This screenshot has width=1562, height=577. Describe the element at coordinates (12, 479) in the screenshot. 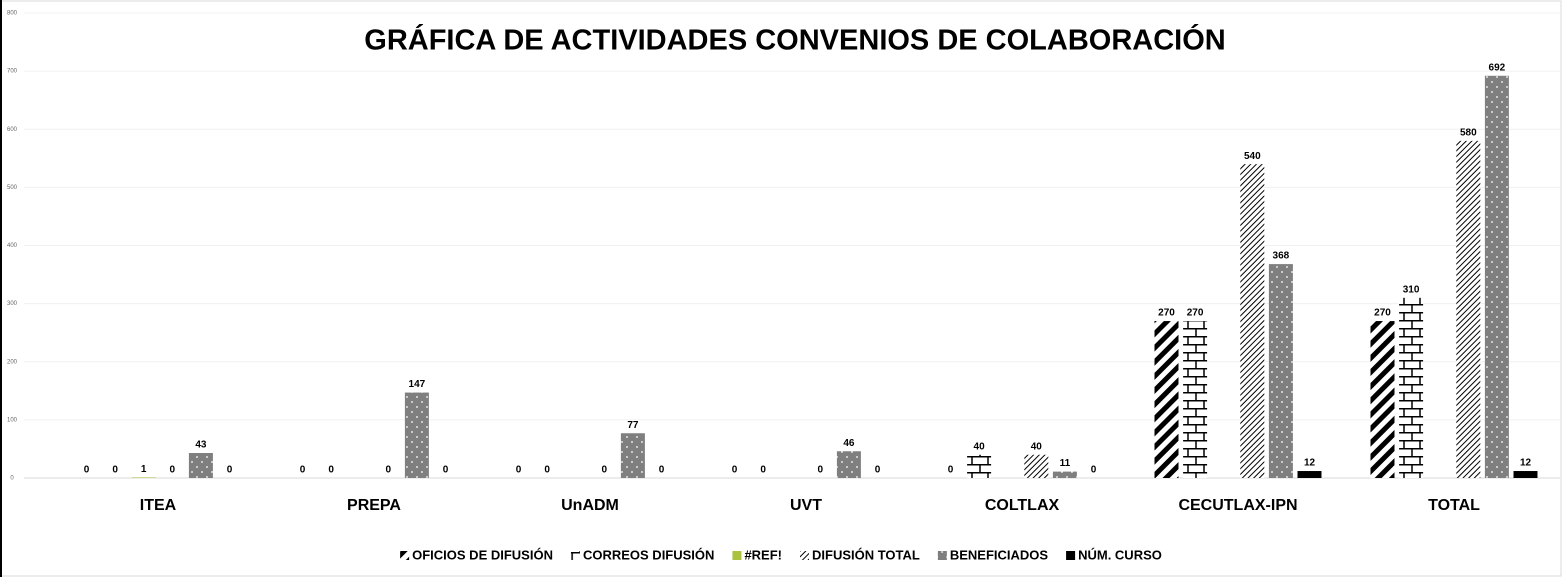

I see `y-tick-label: 0` at that location.